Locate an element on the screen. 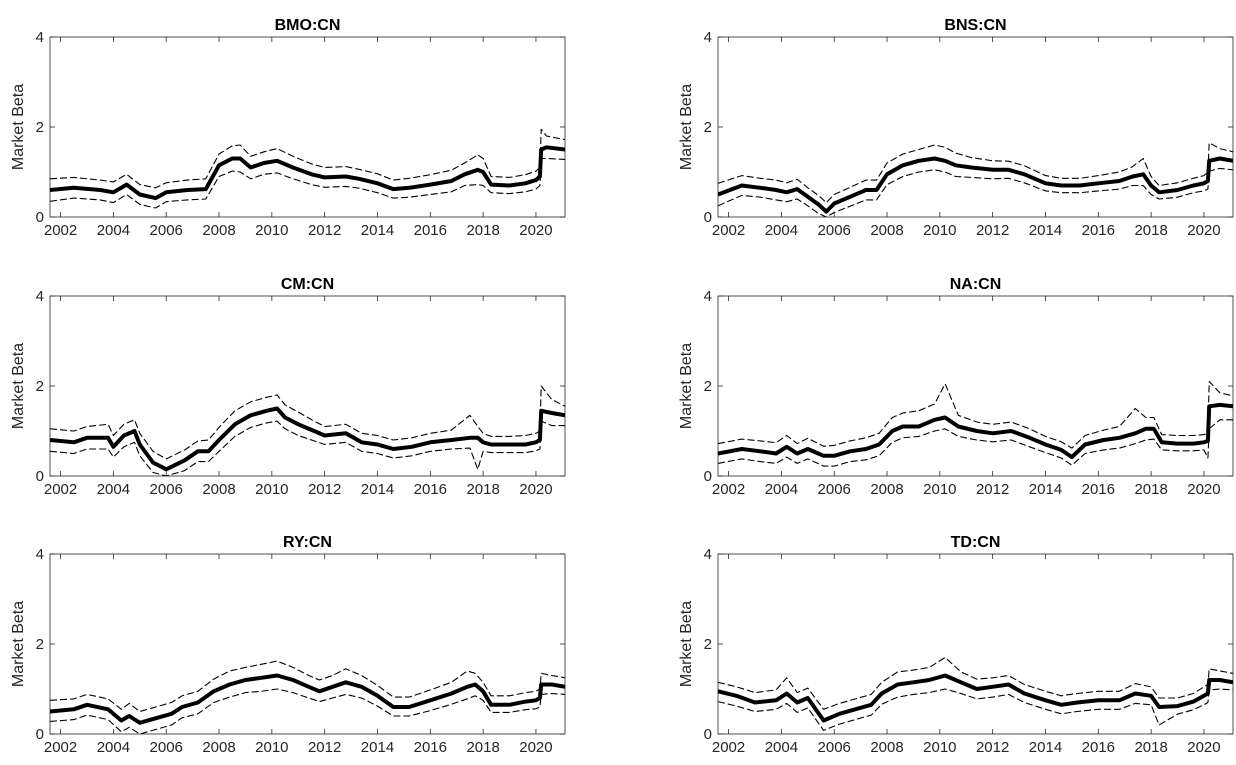  chart-title: TD:CN is located at coordinates (976, 542).